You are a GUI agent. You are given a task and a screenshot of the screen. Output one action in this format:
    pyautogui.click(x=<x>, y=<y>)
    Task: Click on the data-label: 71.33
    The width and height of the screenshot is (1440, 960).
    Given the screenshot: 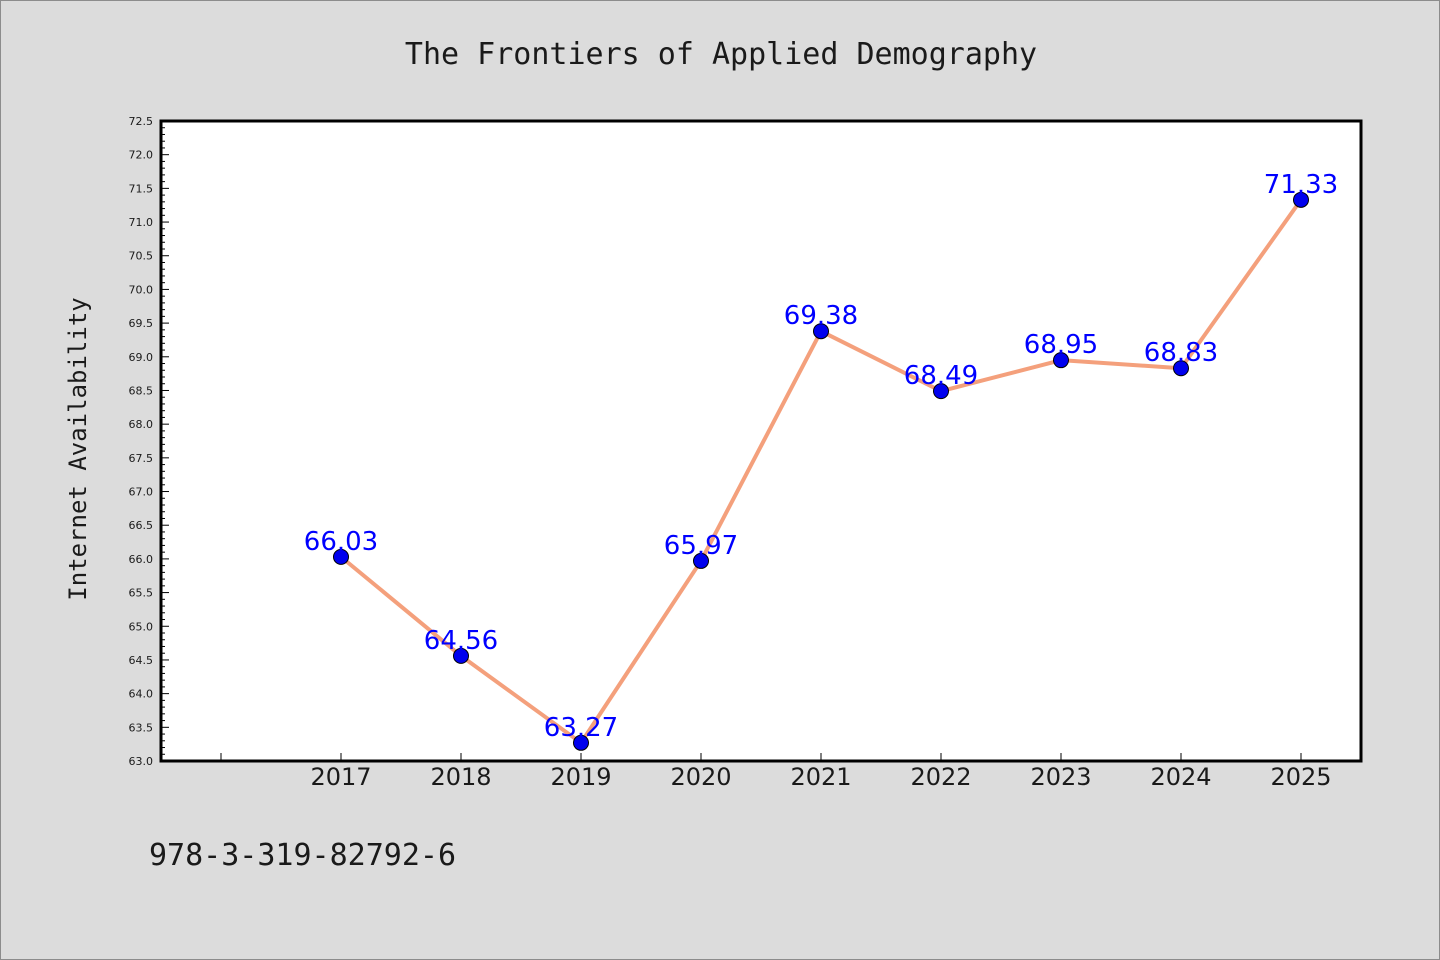 What is the action you would take?
    pyautogui.click(x=1301, y=185)
    